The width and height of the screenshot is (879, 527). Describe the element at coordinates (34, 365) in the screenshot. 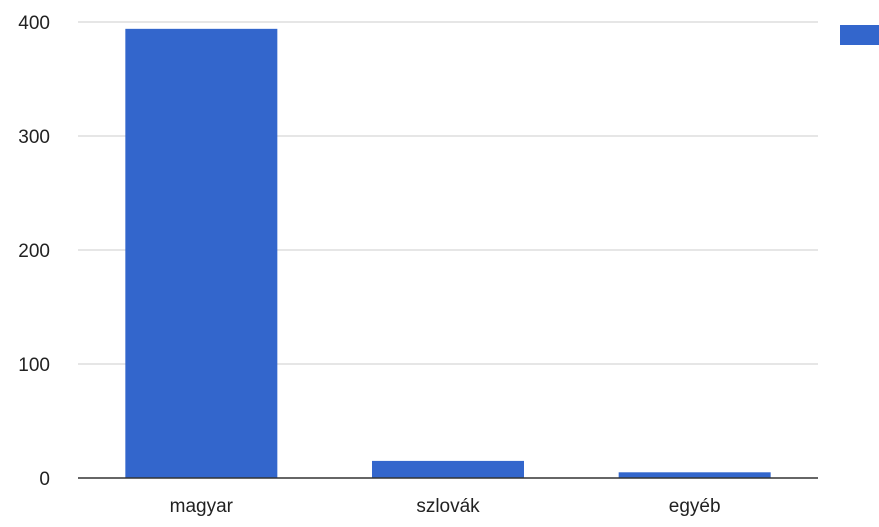

I see `y-tick-label: 100` at that location.